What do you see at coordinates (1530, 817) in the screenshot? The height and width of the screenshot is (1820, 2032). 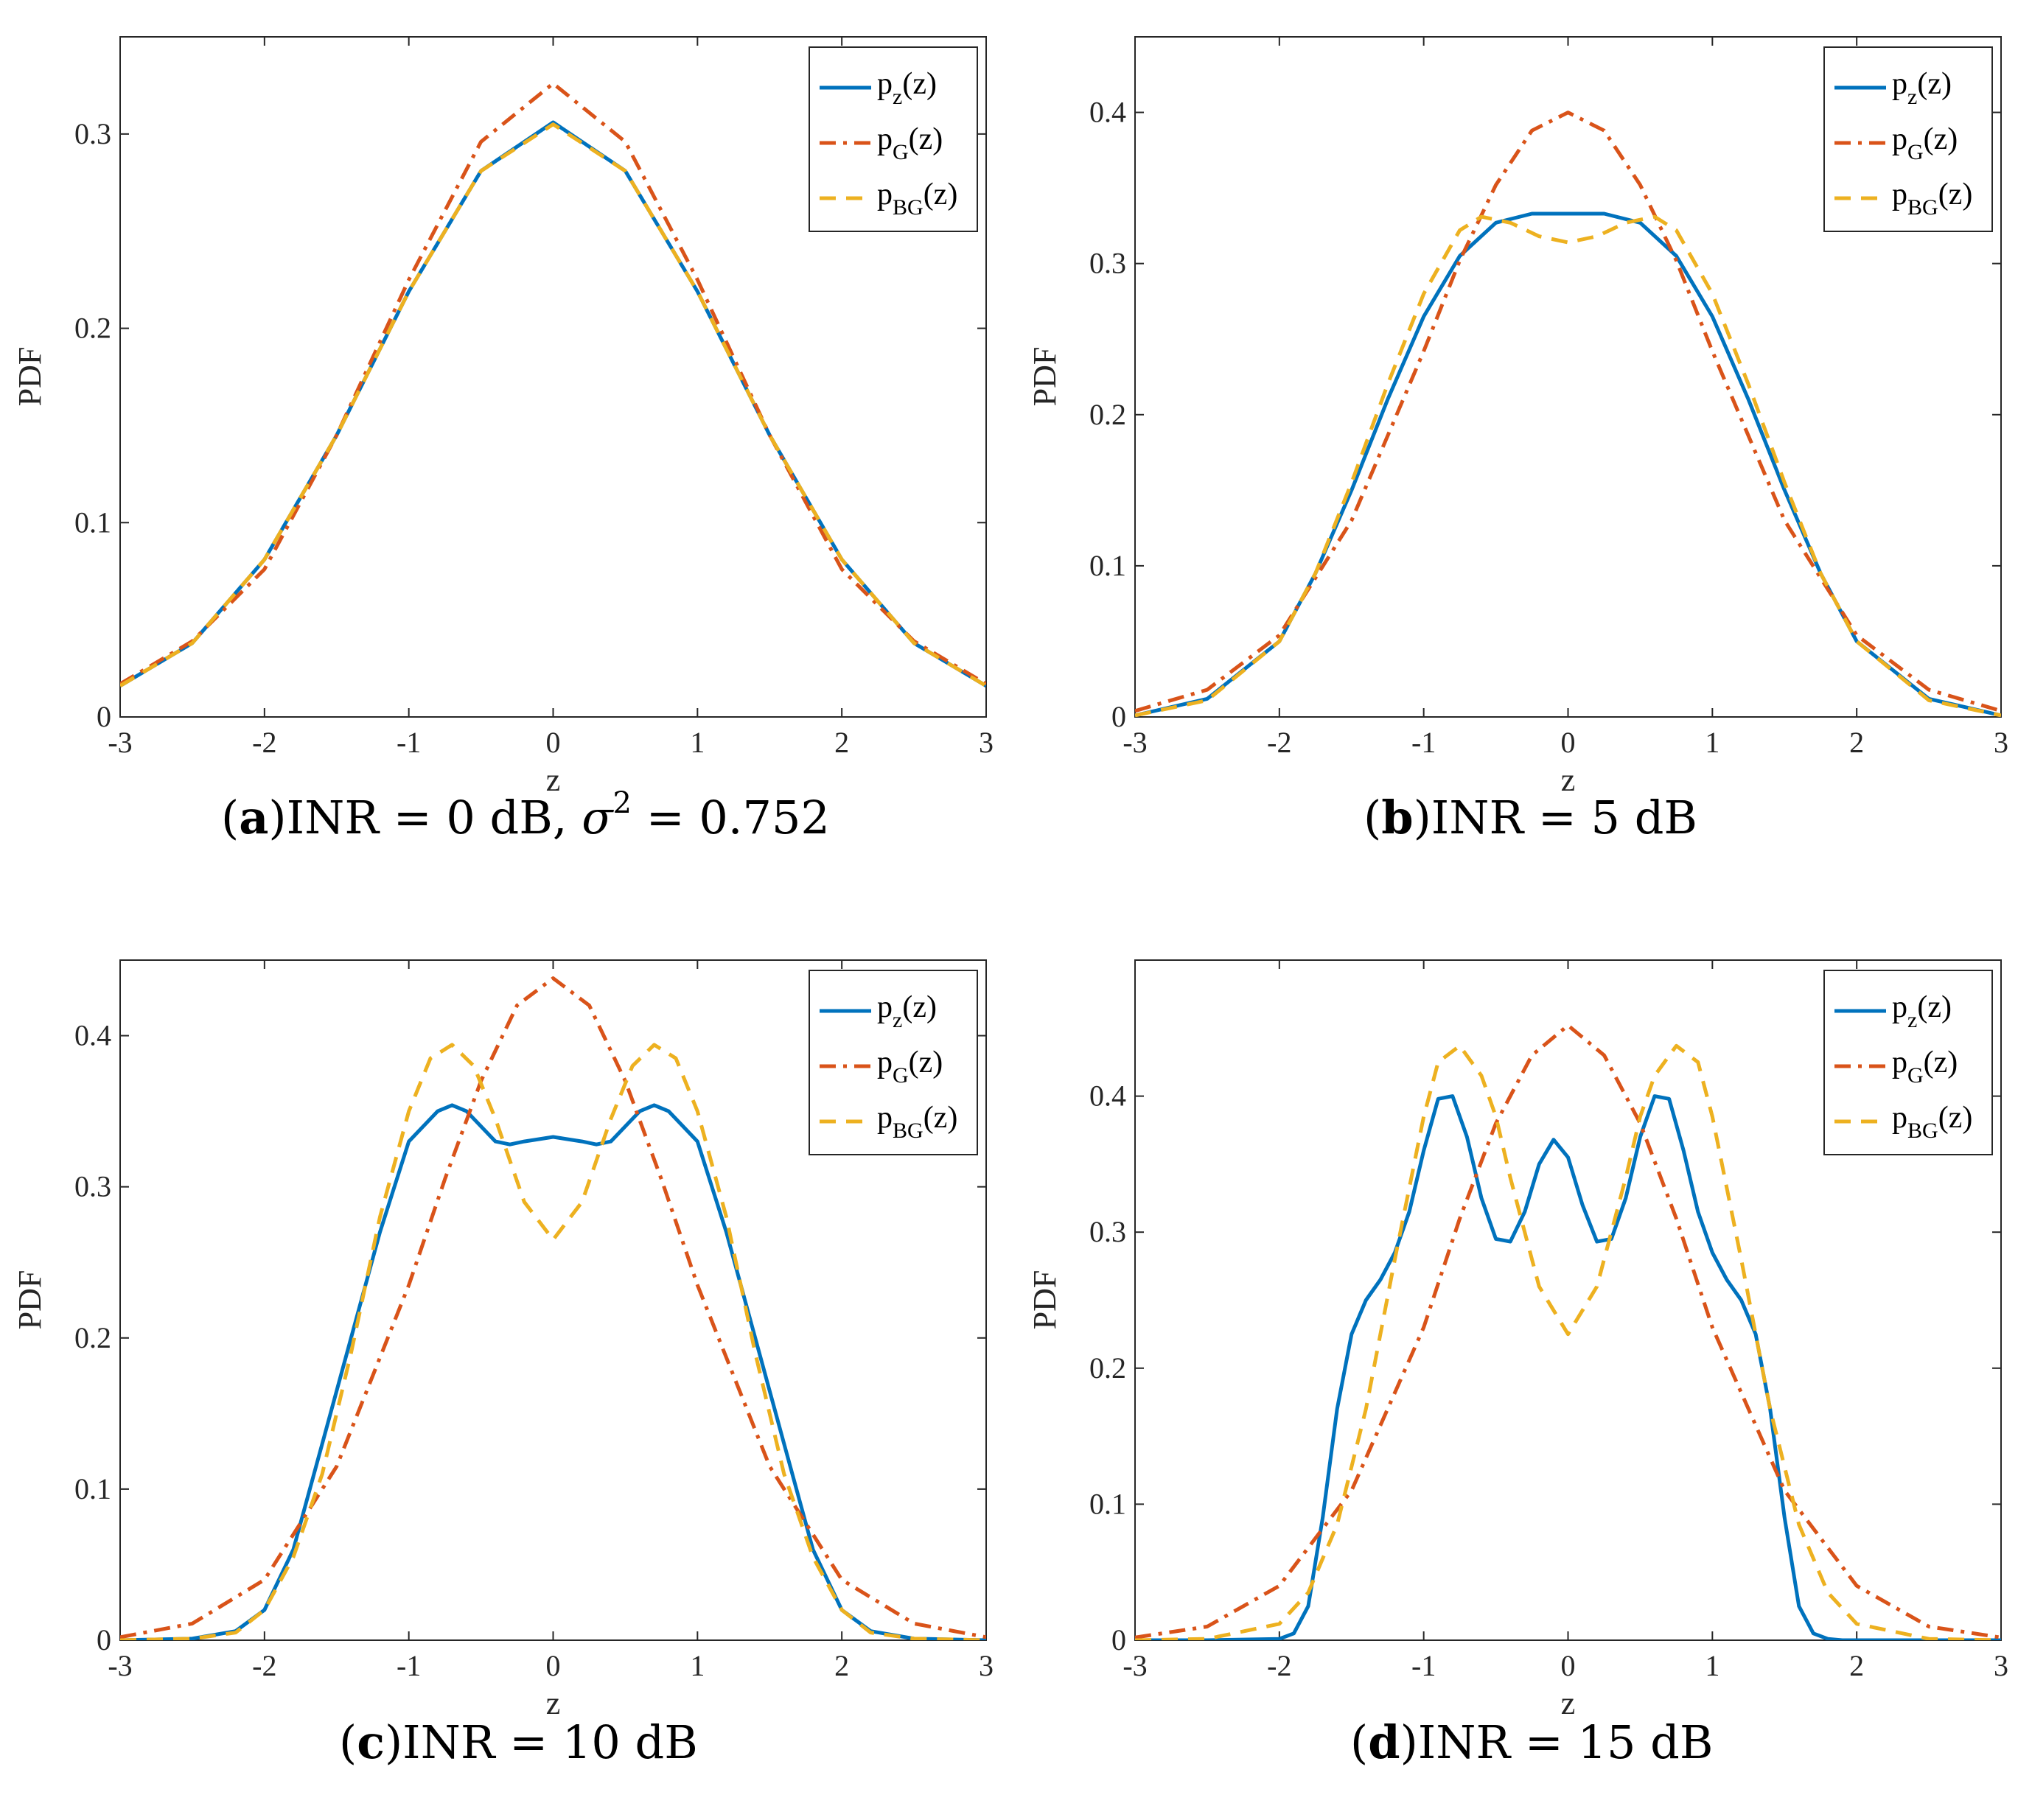 I see `caption-b: (b)INR = 5 dB` at bounding box center [1530, 817].